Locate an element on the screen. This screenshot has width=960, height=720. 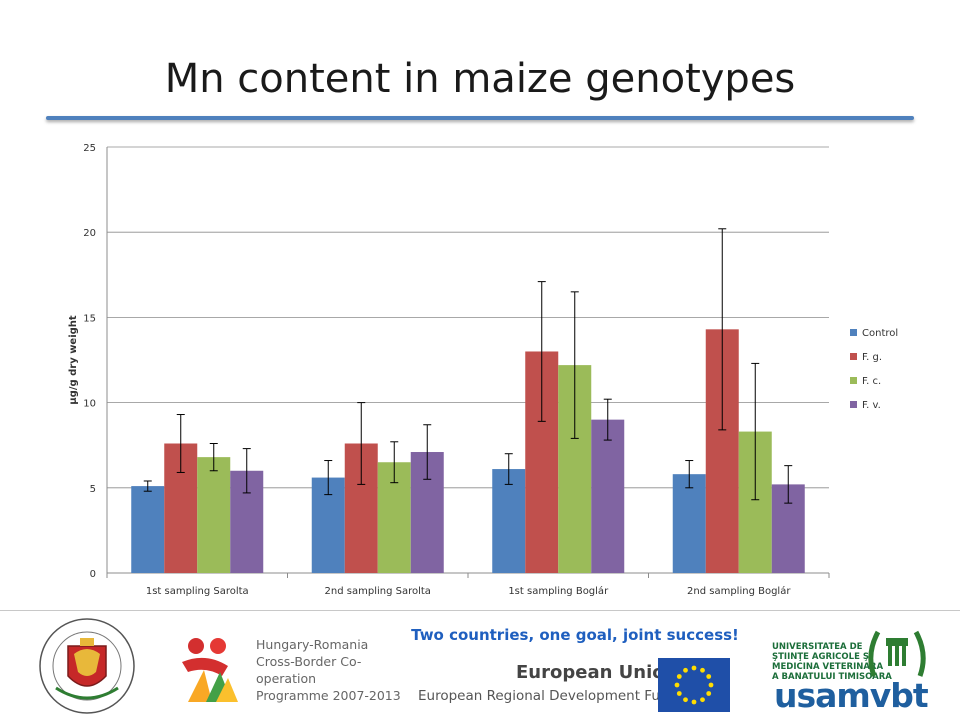
x-tick-label: 1st sampling Boglár is located at coordinates (558, 591).